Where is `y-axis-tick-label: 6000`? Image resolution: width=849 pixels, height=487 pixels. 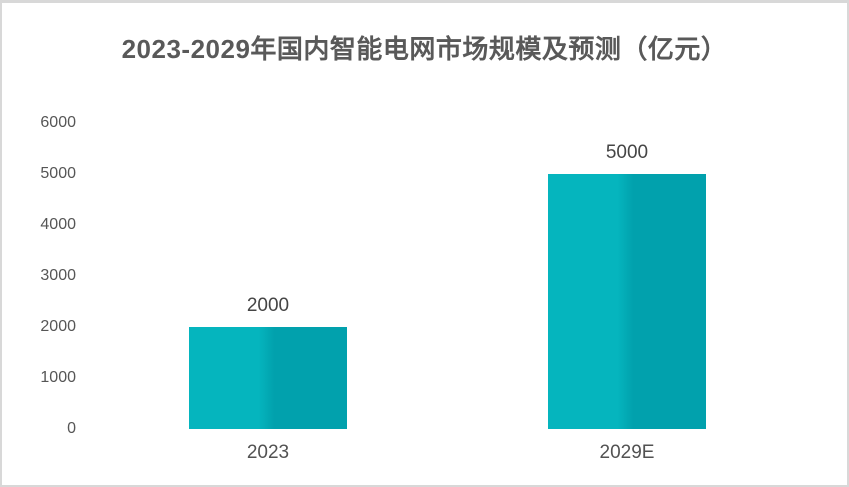 y-axis-tick-label: 6000 is located at coordinates (58, 122).